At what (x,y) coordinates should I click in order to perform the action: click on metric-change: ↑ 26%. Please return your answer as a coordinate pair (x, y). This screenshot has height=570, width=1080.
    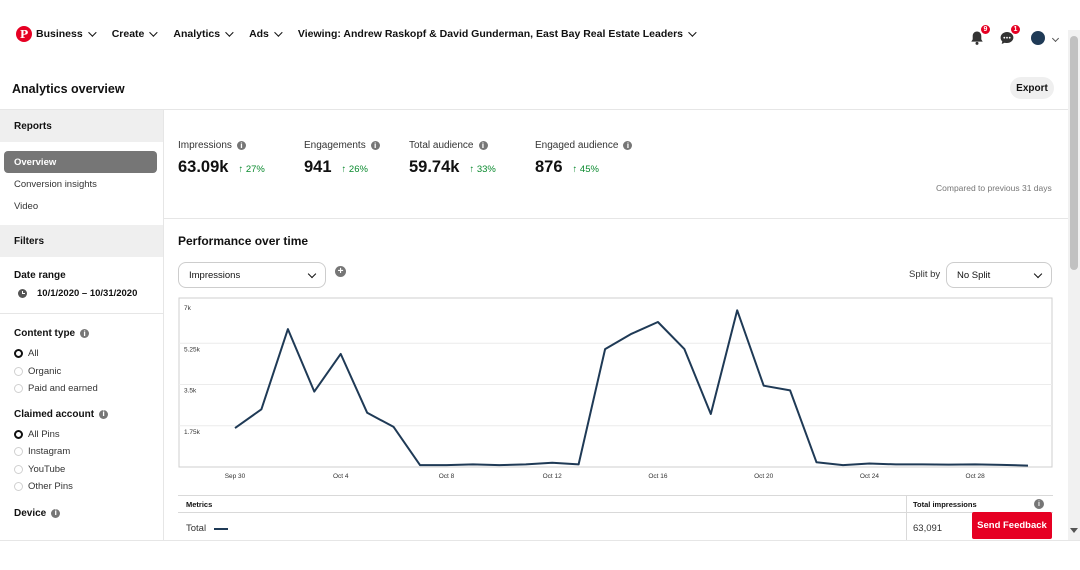
    Looking at the image, I should click on (355, 169).